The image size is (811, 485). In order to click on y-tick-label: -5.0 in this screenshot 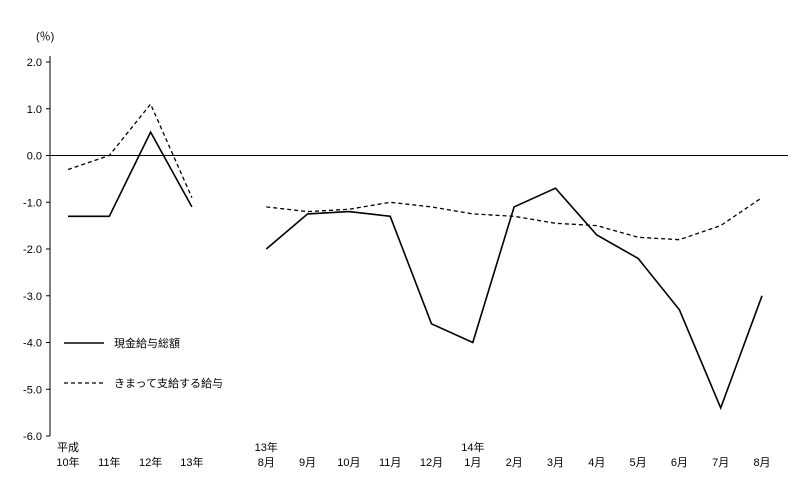, I will do `click(32, 390)`.